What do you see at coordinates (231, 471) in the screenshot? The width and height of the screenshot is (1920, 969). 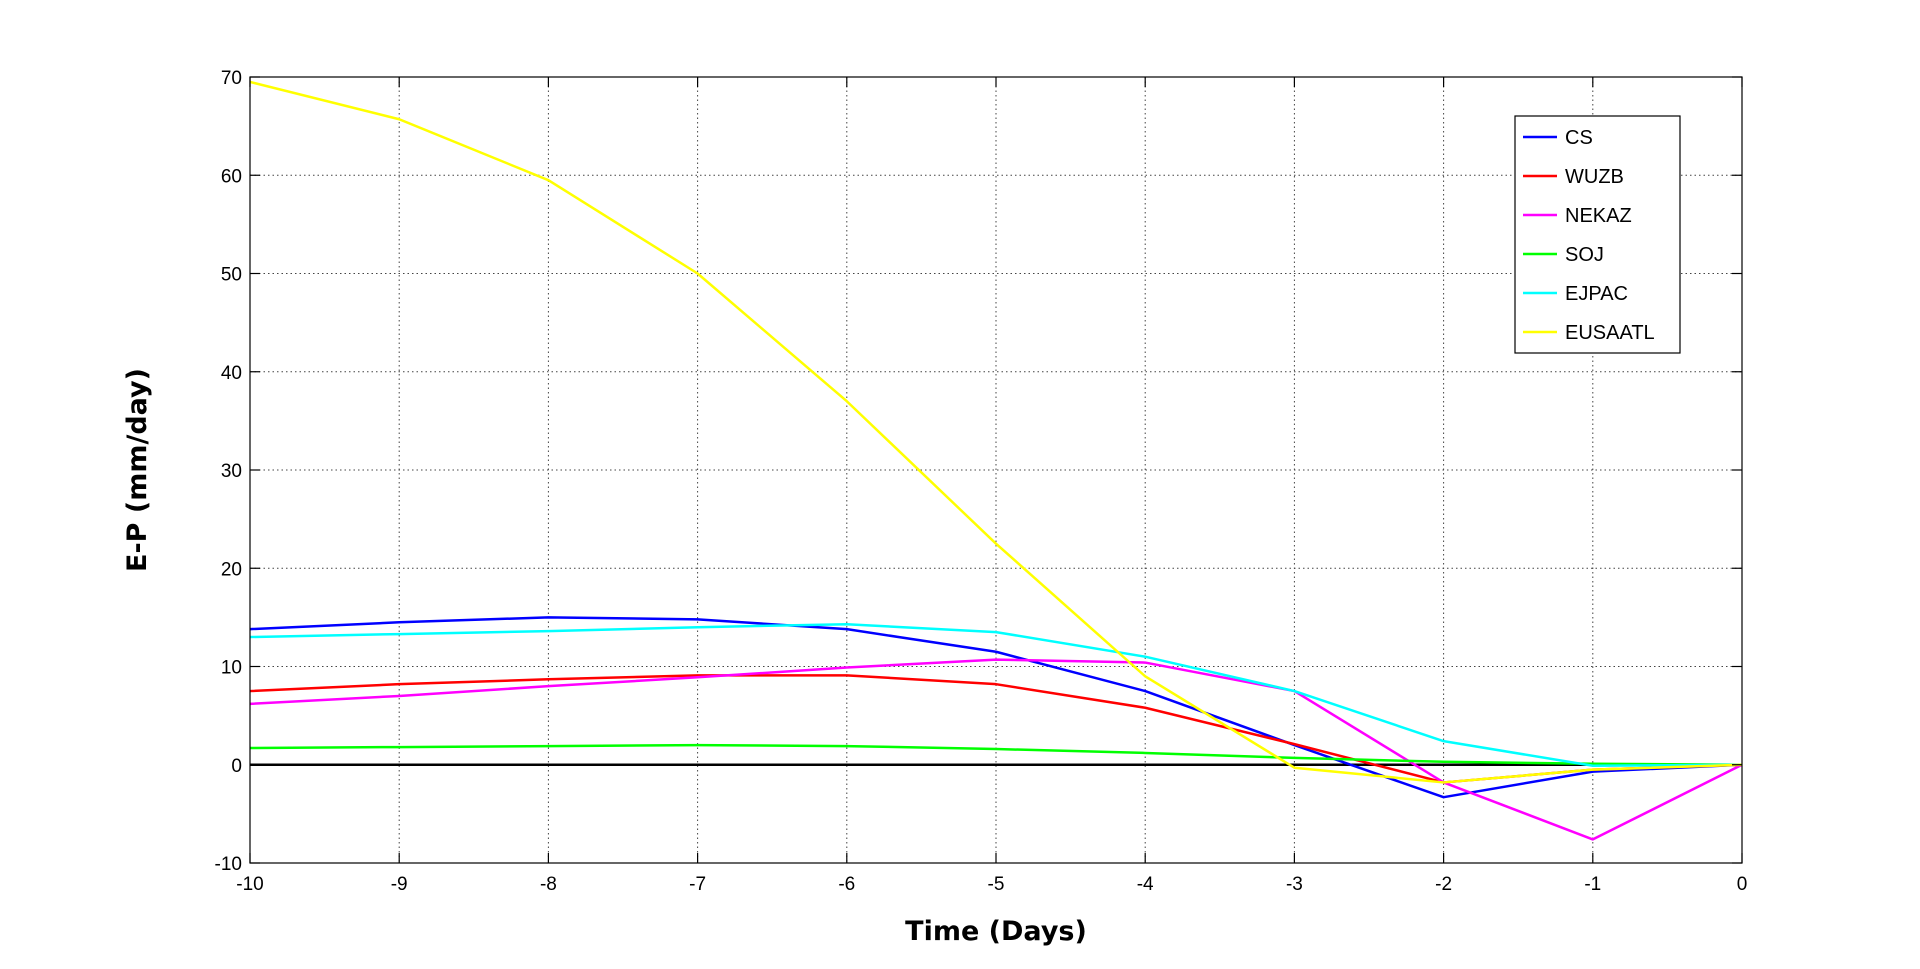 I see `y-tick-label: 30` at bounding box center [231, 471].